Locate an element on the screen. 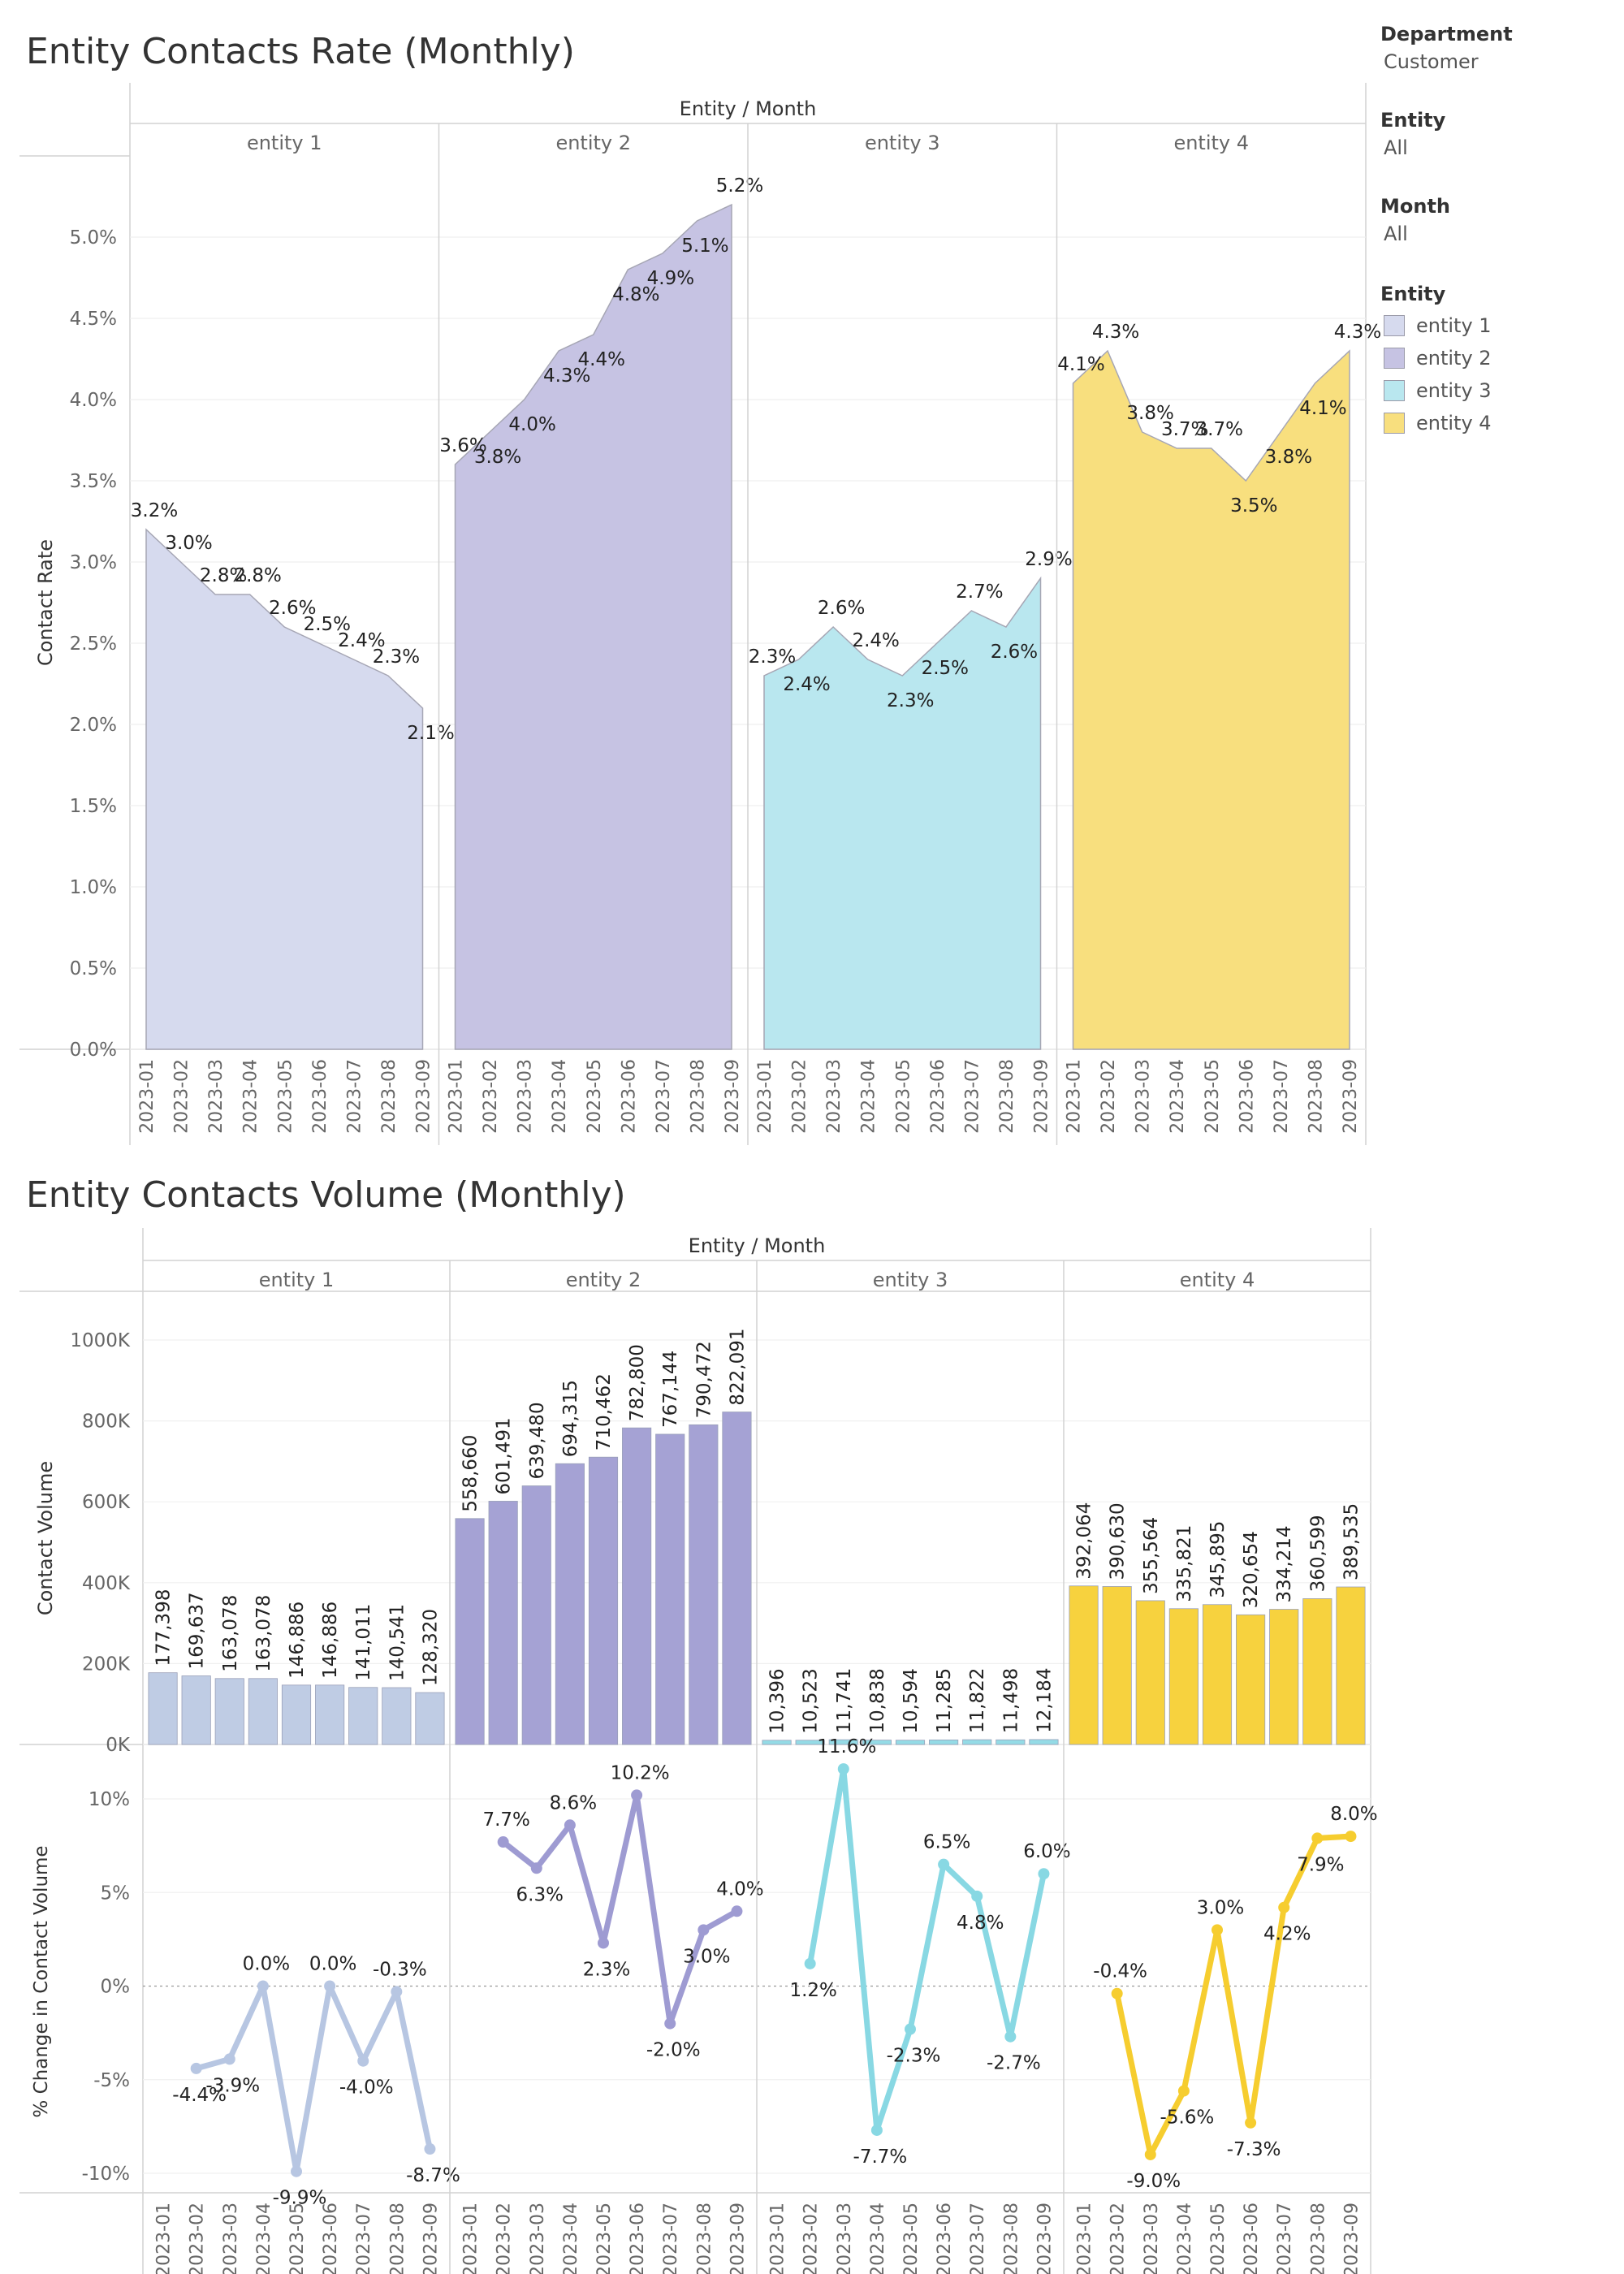 This screenshot has height=2274, width=1624. legend-item-entity-1: entity 1 is located at coordinates (1438, 325).